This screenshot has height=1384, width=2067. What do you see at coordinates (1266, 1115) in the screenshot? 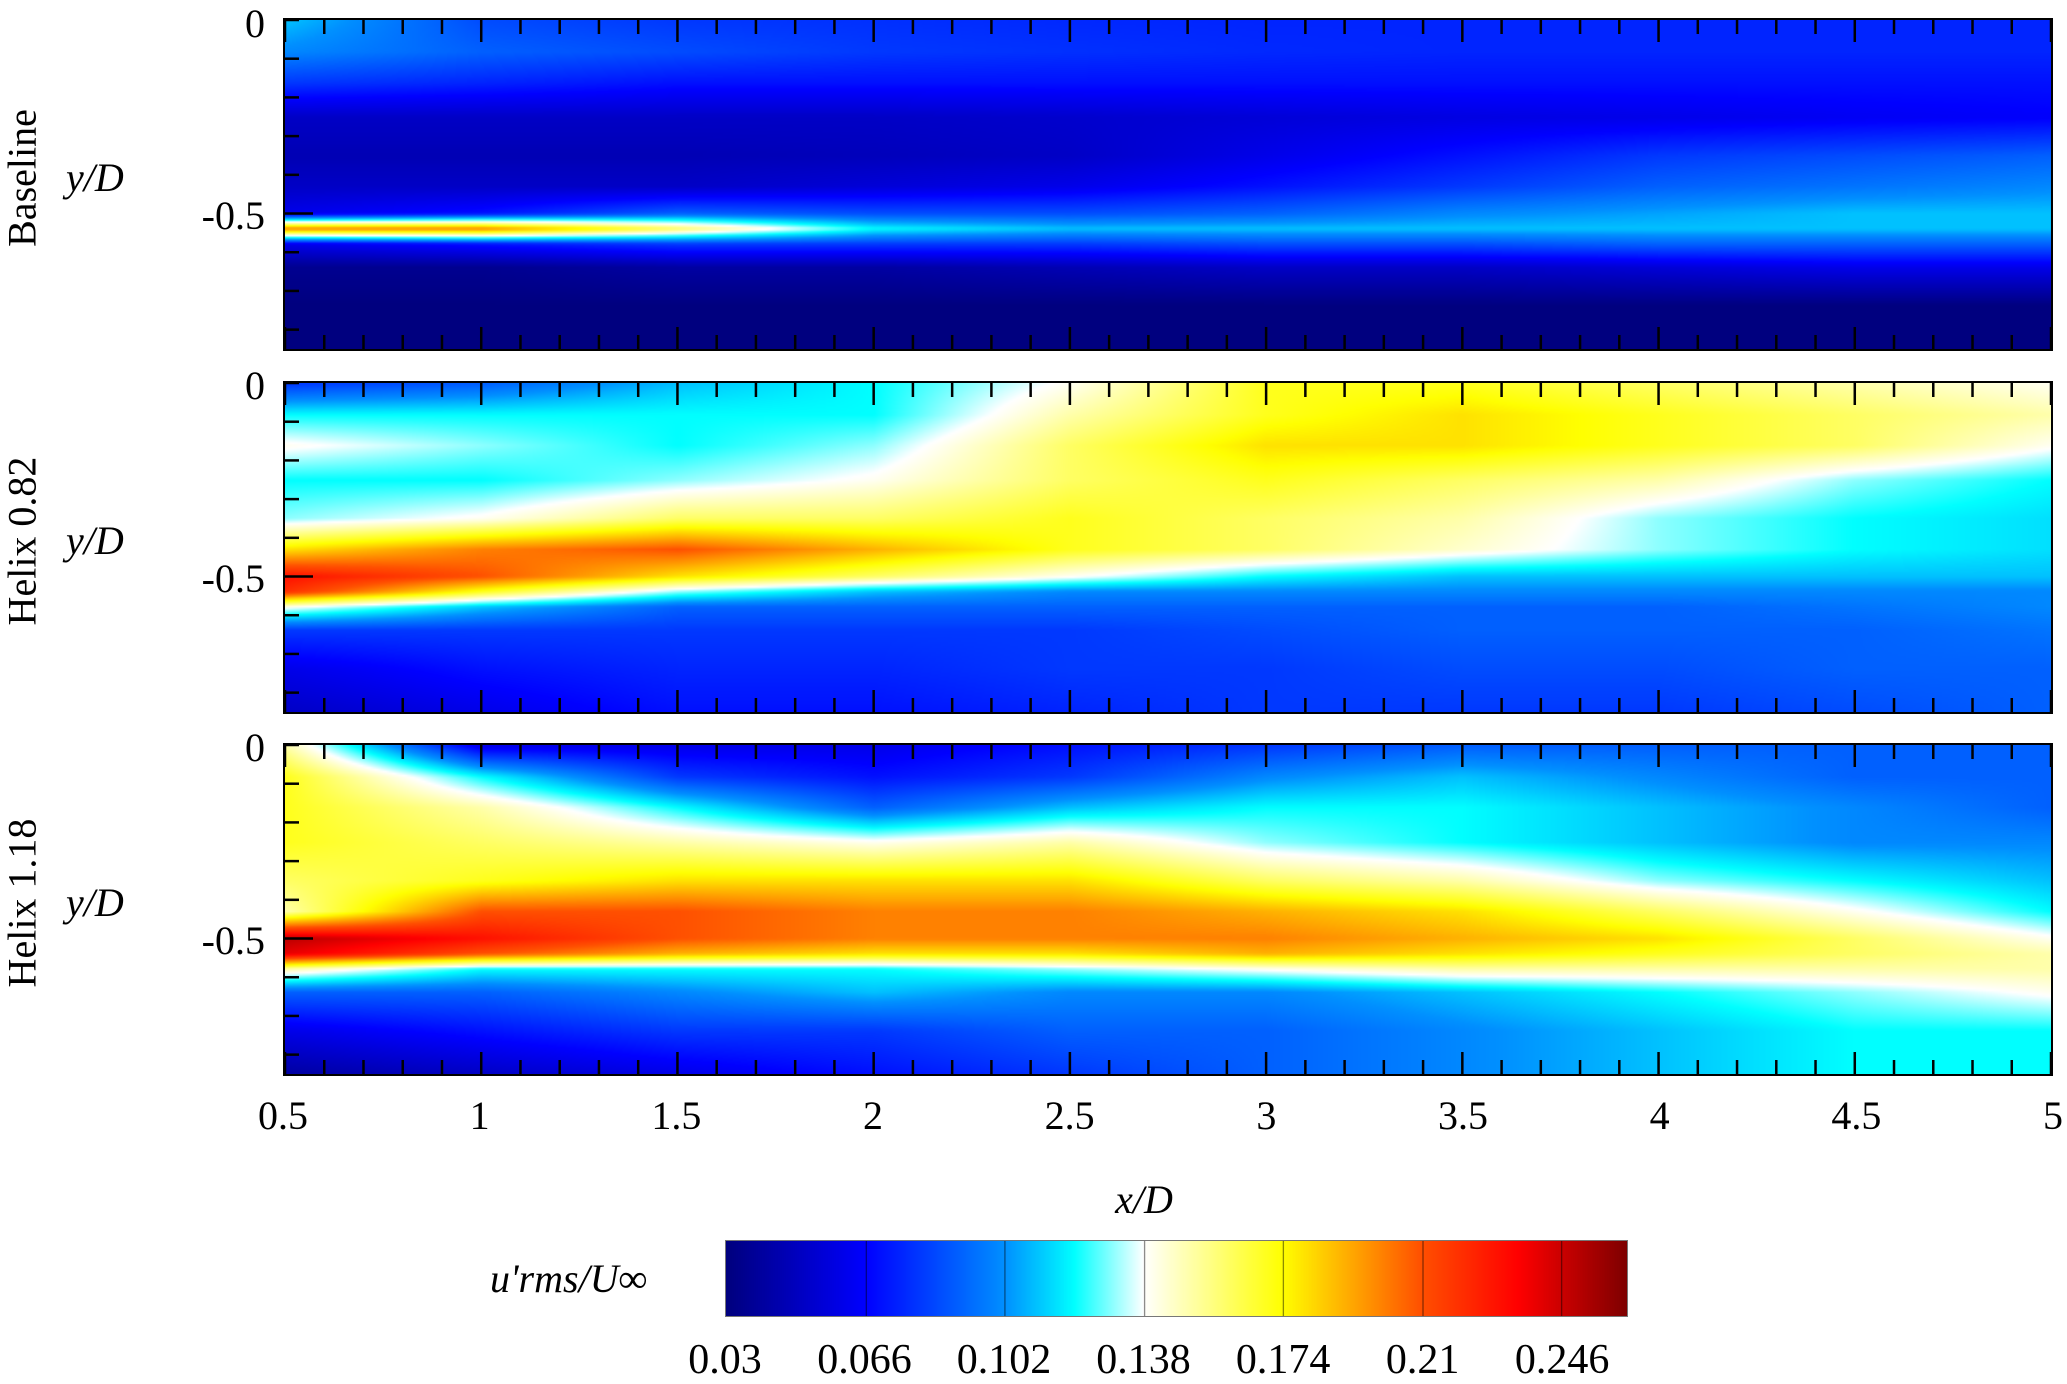
I see `x-tick-label: 3` at bounding box center [1266, 1115].